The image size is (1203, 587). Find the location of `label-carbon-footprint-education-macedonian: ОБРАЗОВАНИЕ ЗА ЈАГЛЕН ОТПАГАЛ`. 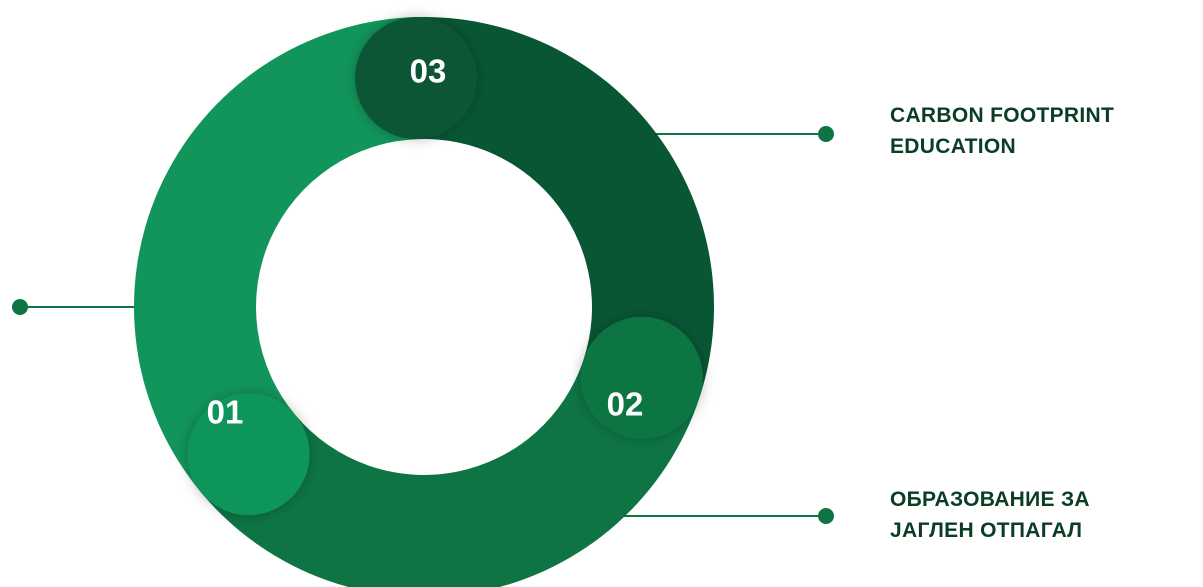

label-carbon-footprint-education-macedonian: ОБРАЗОВАНИЕ ЗА ЈАГЛЕН ОТПАГАЛ is located at coordinates (990, 515).